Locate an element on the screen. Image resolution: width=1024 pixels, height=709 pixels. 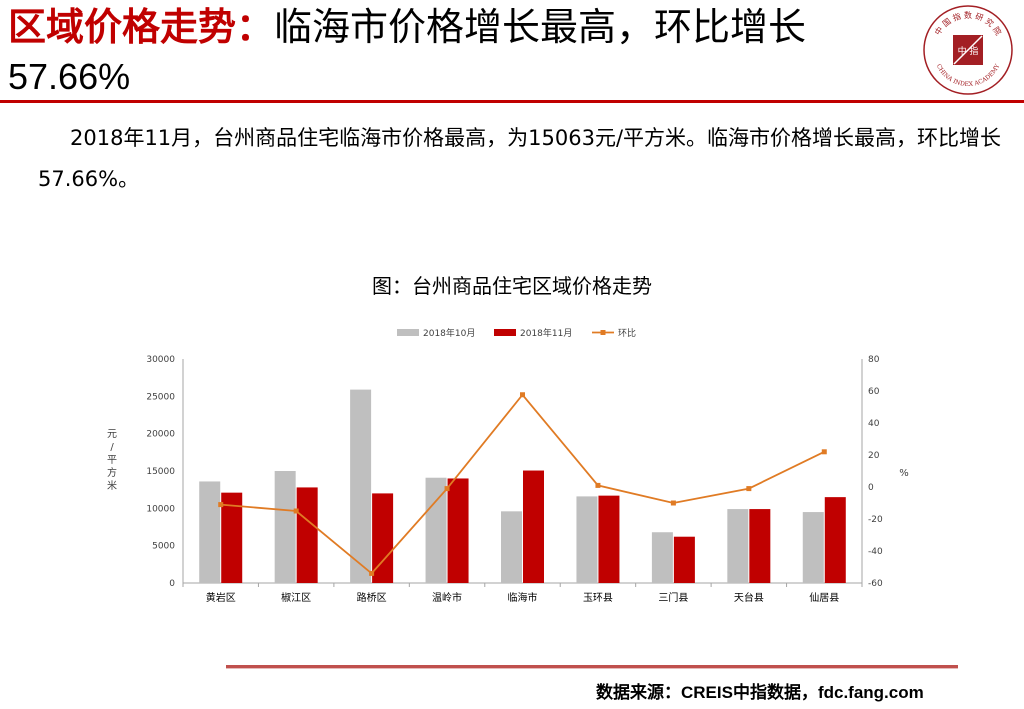
y-axis-label: 元/平方米 is located at coordinates (112, 460).